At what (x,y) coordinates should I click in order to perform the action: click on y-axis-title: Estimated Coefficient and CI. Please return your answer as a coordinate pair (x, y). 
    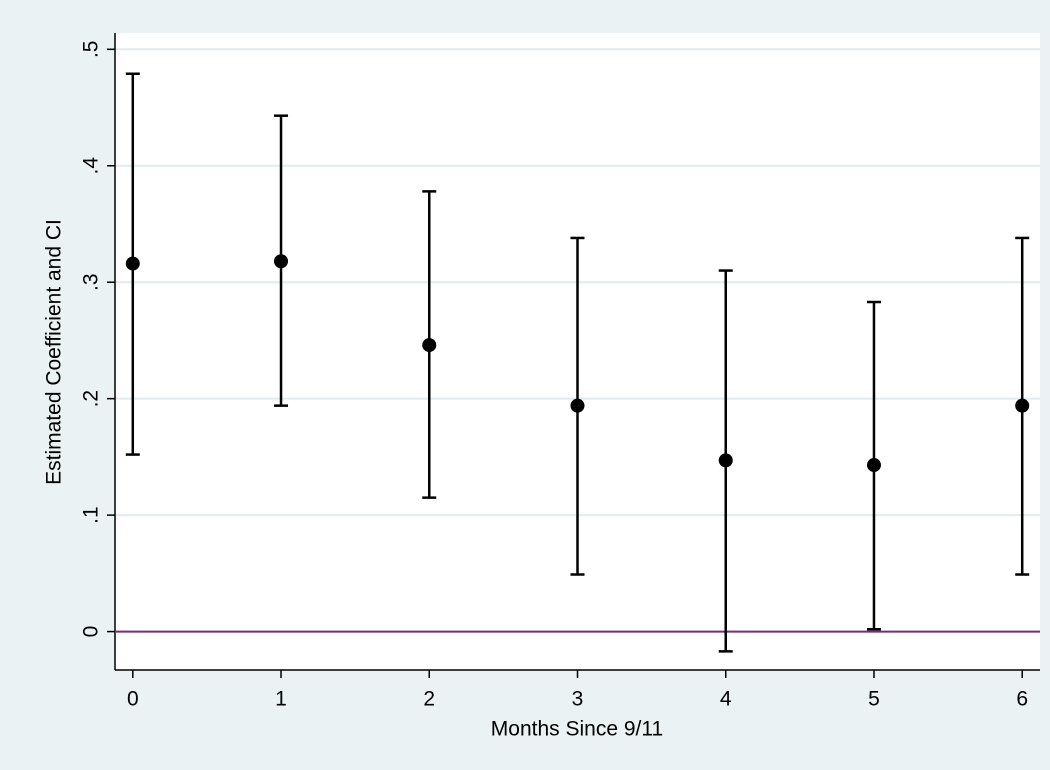
    Looking at the image, I should click on (54, 352).